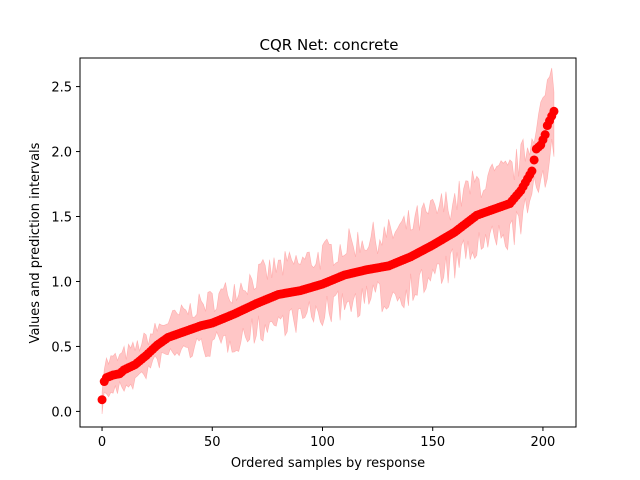 This screenshot has width=640, height=480. I want to click on y-tick-label: 1.5, so click(61, 218).